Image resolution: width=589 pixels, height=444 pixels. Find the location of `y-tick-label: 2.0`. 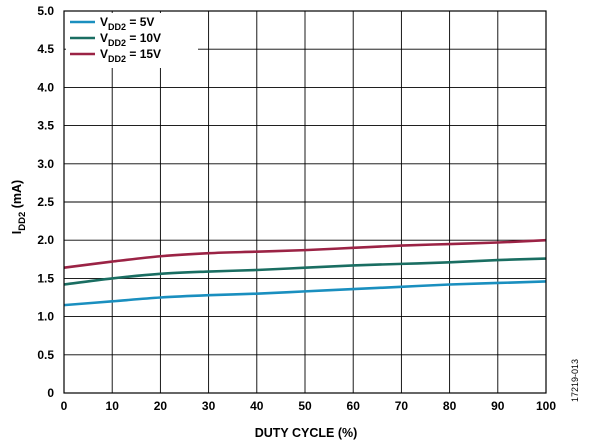

y-tick-label: 2.0 is located at coordinates (45, 240).